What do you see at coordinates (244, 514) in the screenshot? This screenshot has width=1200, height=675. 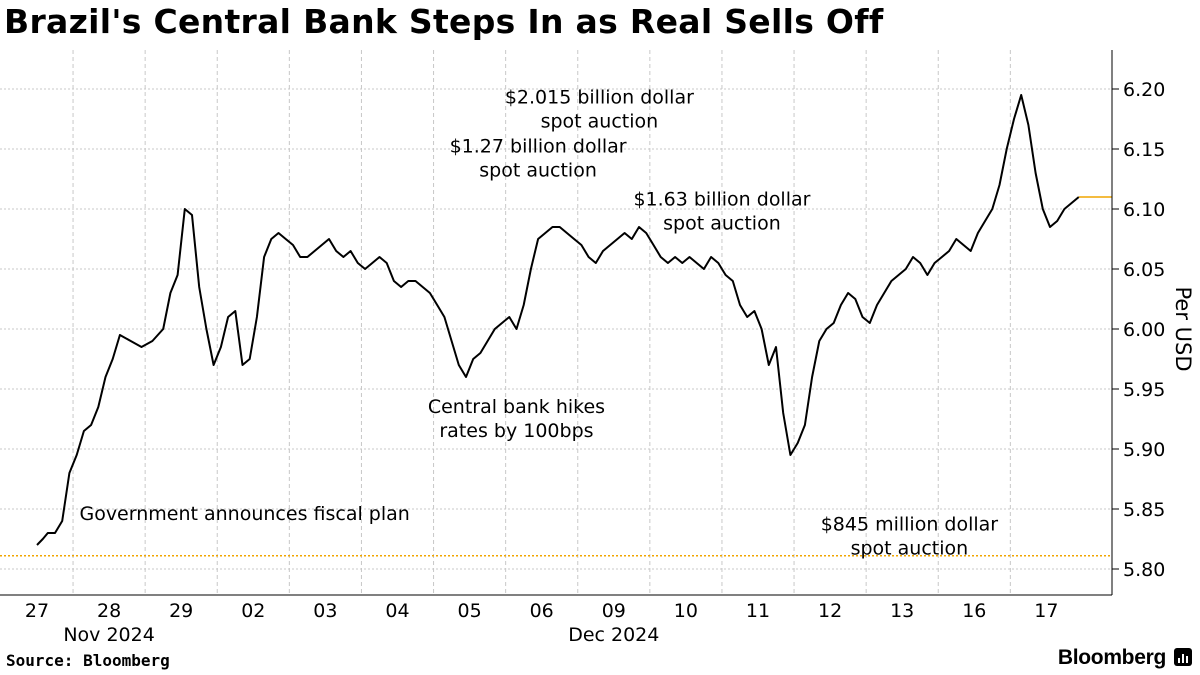 I see `chart-annotation: Government announces fiscal plan` at bounding box center [244, 514].